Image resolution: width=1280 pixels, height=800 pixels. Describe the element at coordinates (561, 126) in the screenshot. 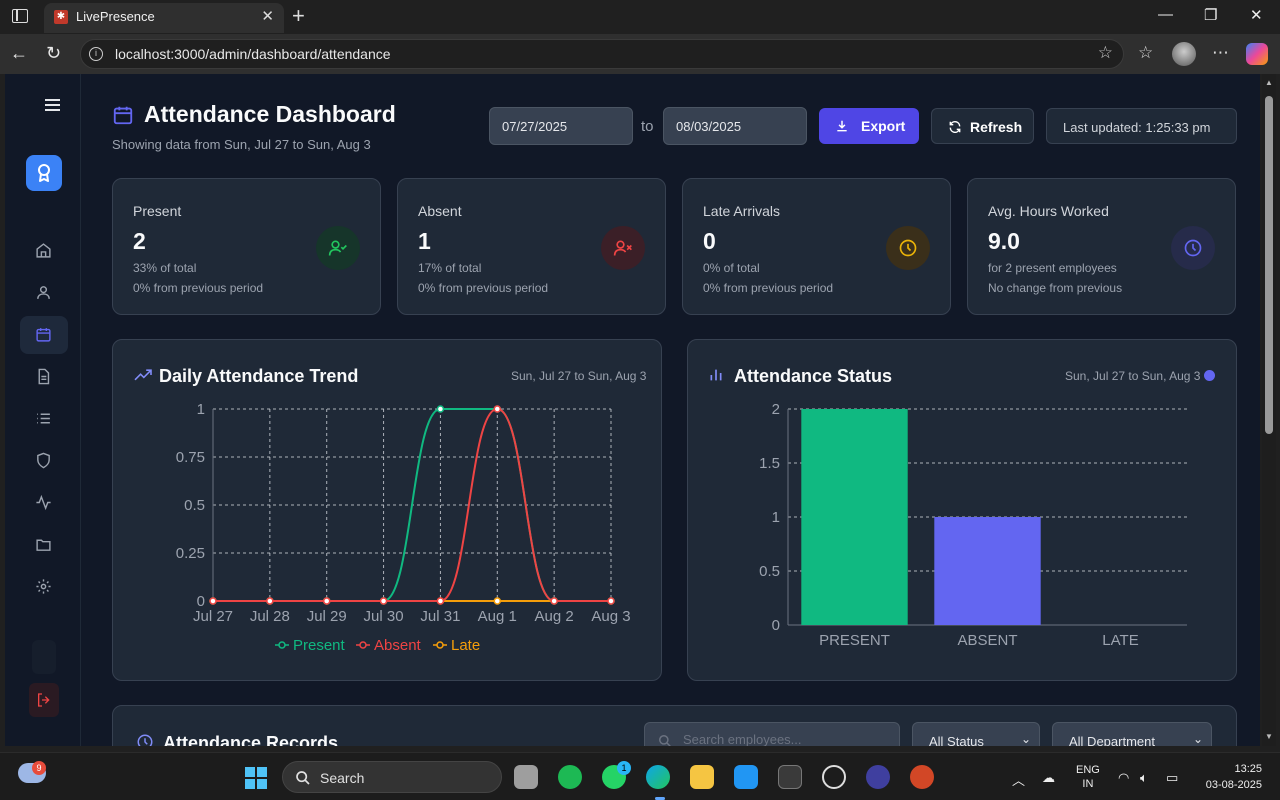

I see `date-from-input: 07/27/2025` at that location.